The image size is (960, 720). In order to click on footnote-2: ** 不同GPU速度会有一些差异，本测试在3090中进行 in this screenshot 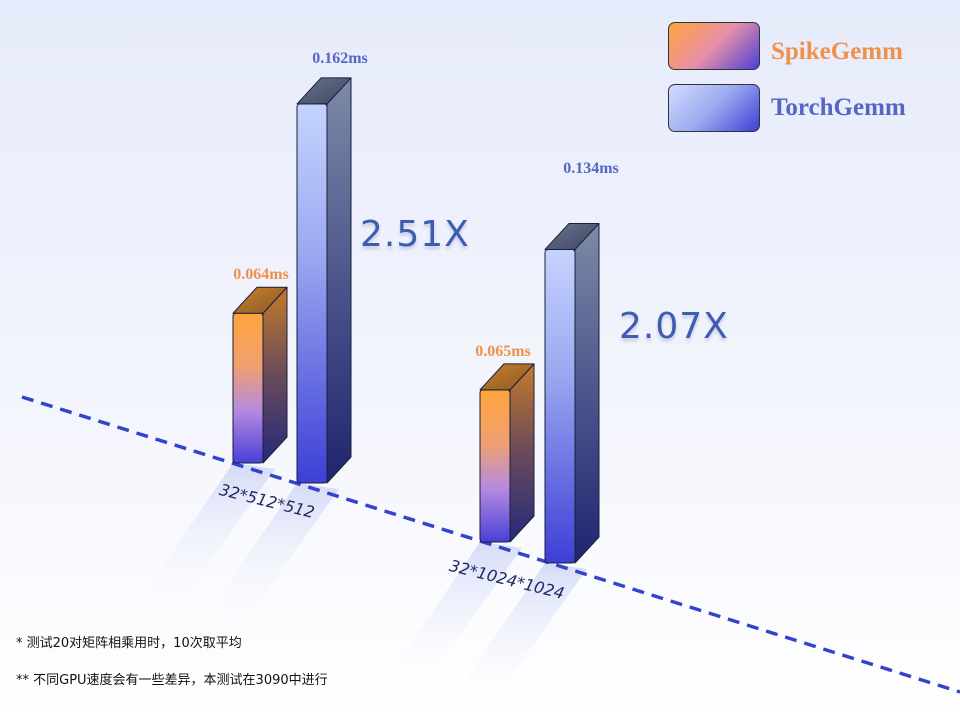, I will do `click(172, 680)`.